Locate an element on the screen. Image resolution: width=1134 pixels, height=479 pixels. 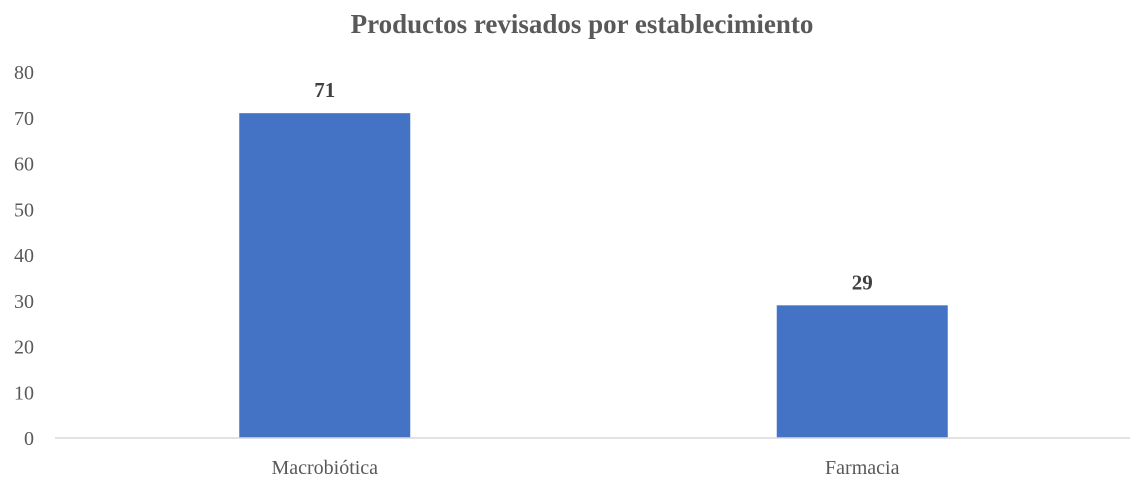
y-tick-label: 80 is located at coordinates (24, 73).